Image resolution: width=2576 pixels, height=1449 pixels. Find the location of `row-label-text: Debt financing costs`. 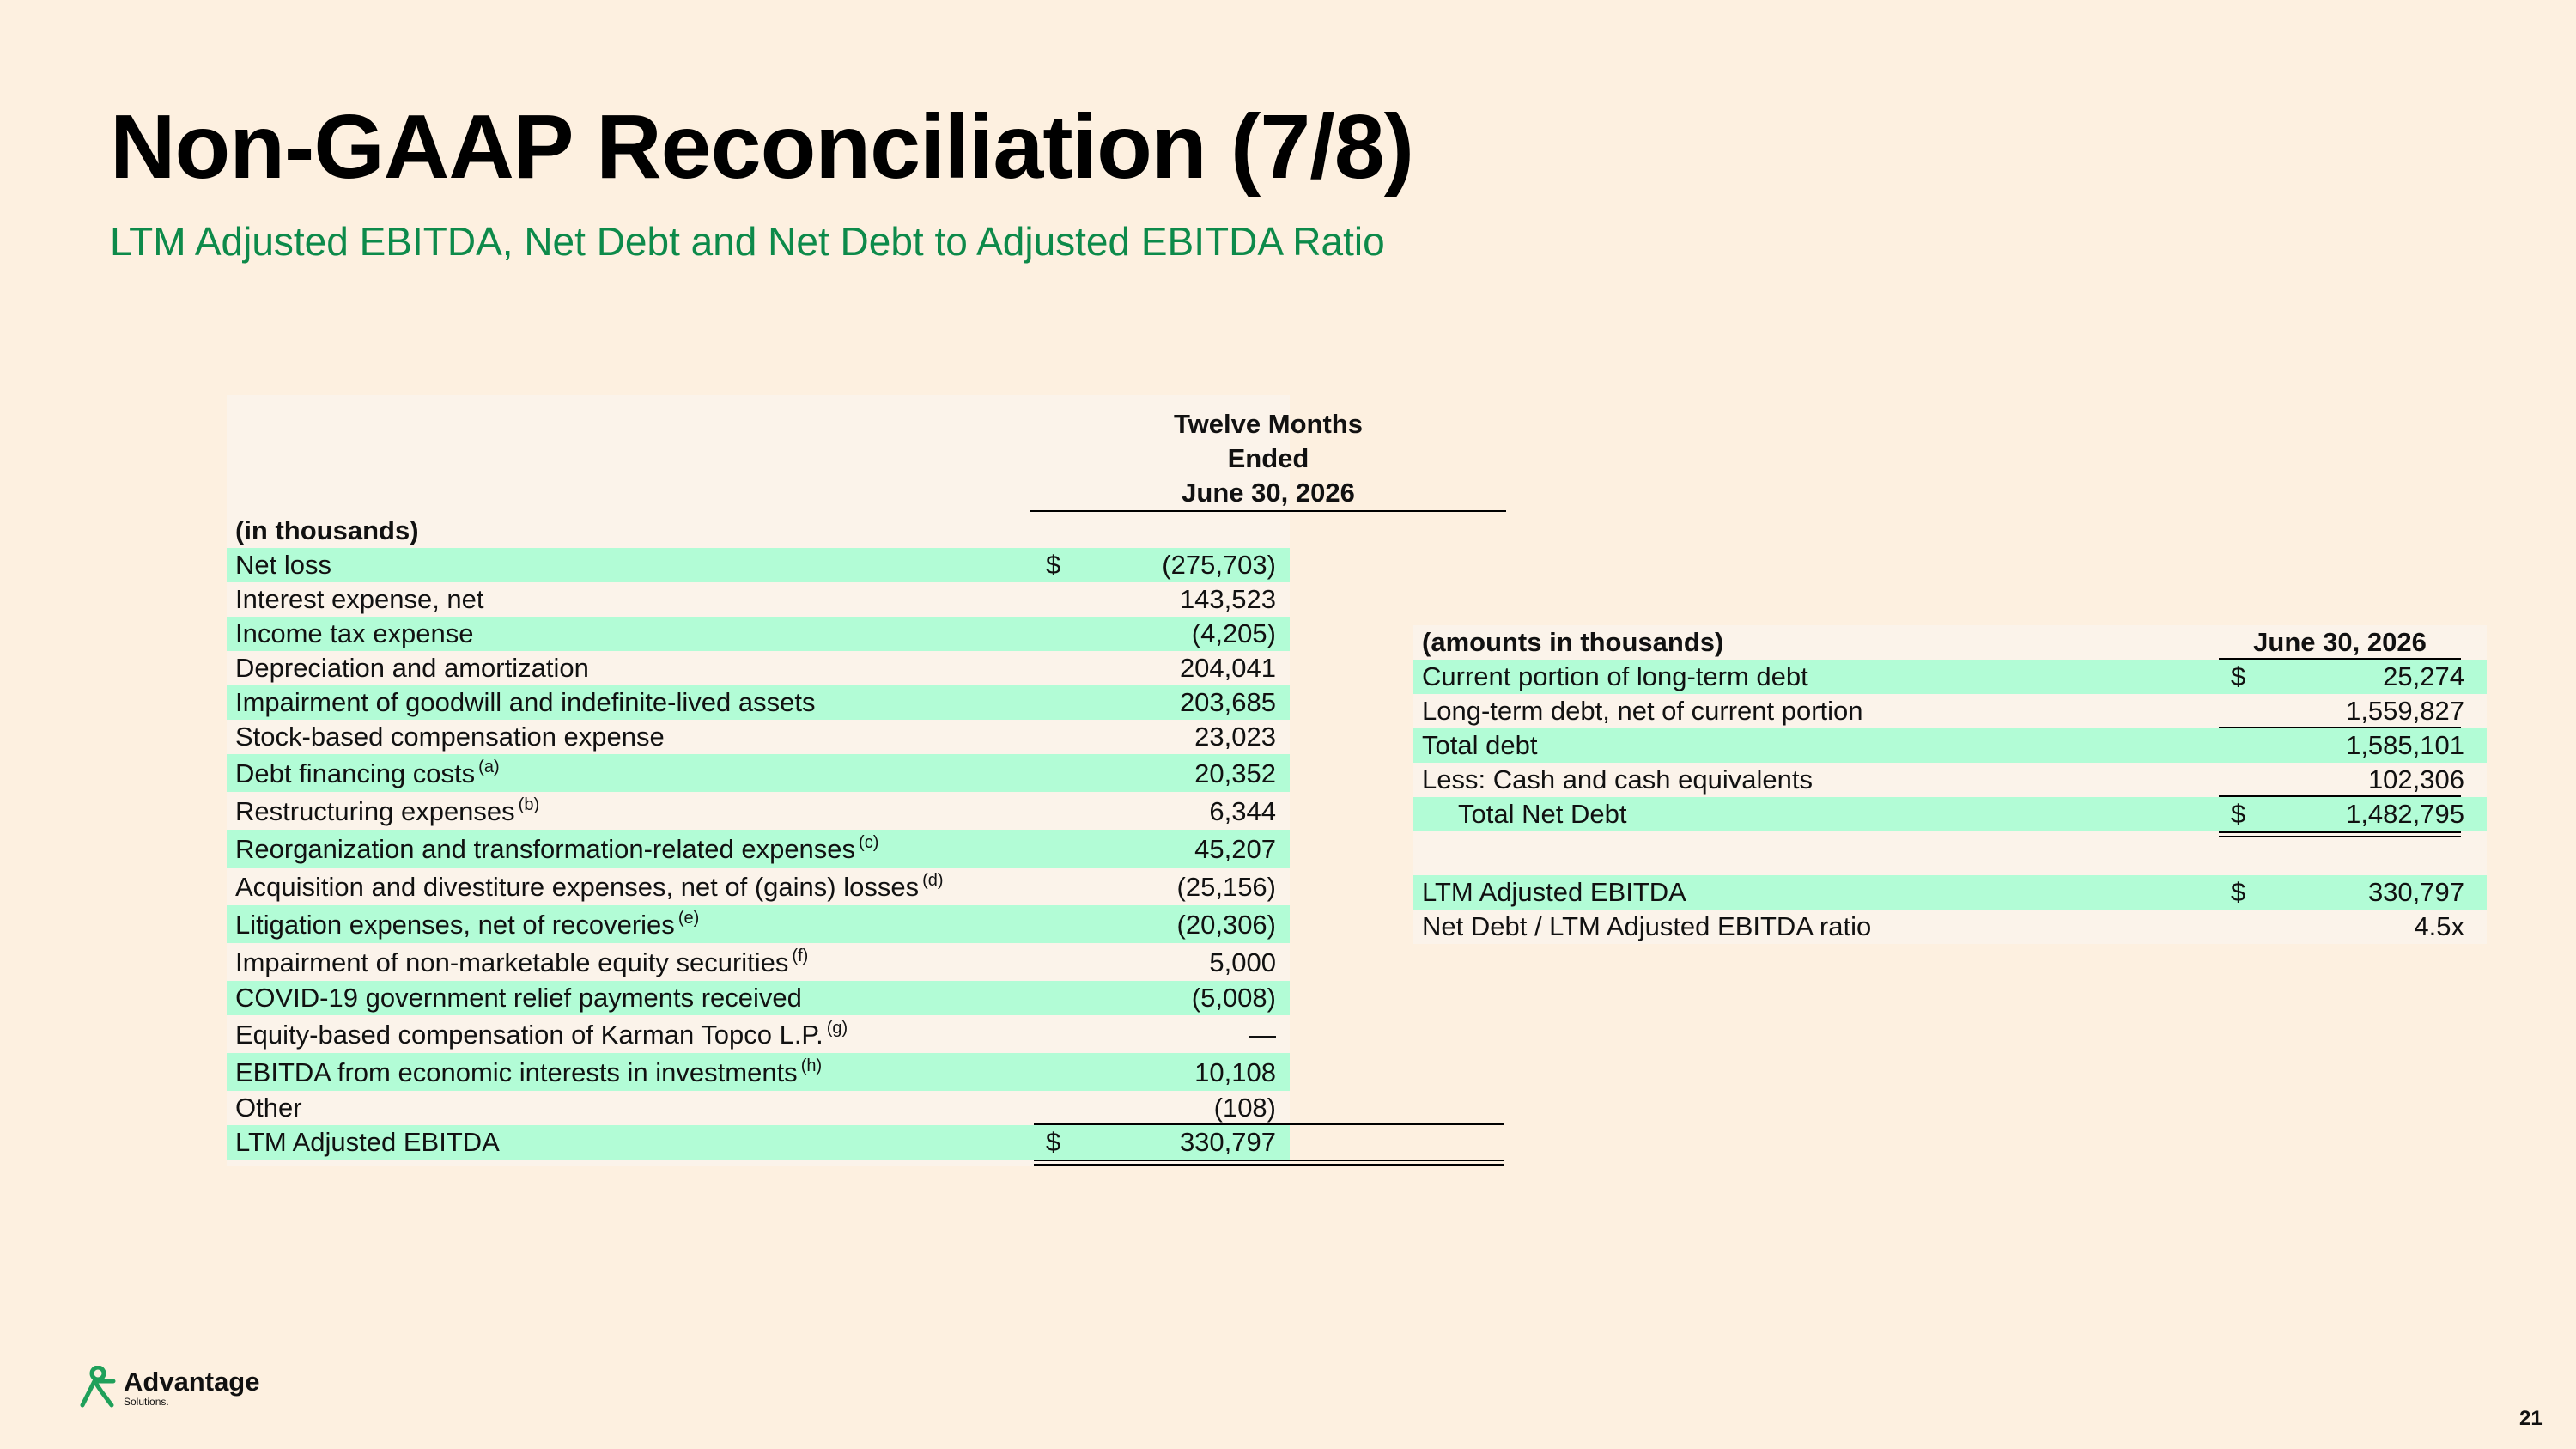

row-label-text: Debt financing costs is located at coordinates (355, 773).